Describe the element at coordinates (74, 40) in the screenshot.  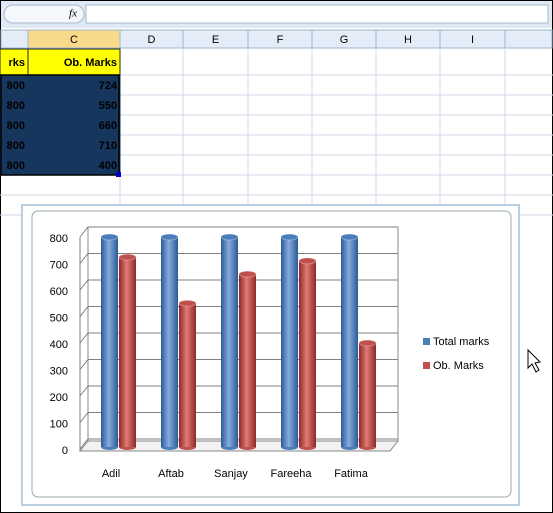
I see `column-header-label: C` at that location.